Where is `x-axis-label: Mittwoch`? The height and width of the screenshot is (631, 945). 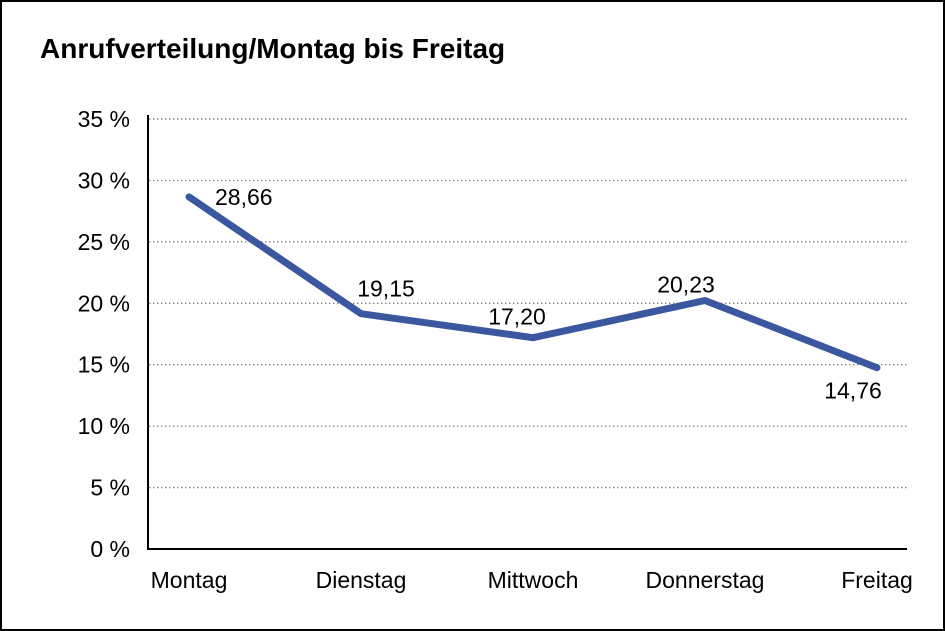 x-axis-label: Mittwoch is located at coordinates (533, 580).